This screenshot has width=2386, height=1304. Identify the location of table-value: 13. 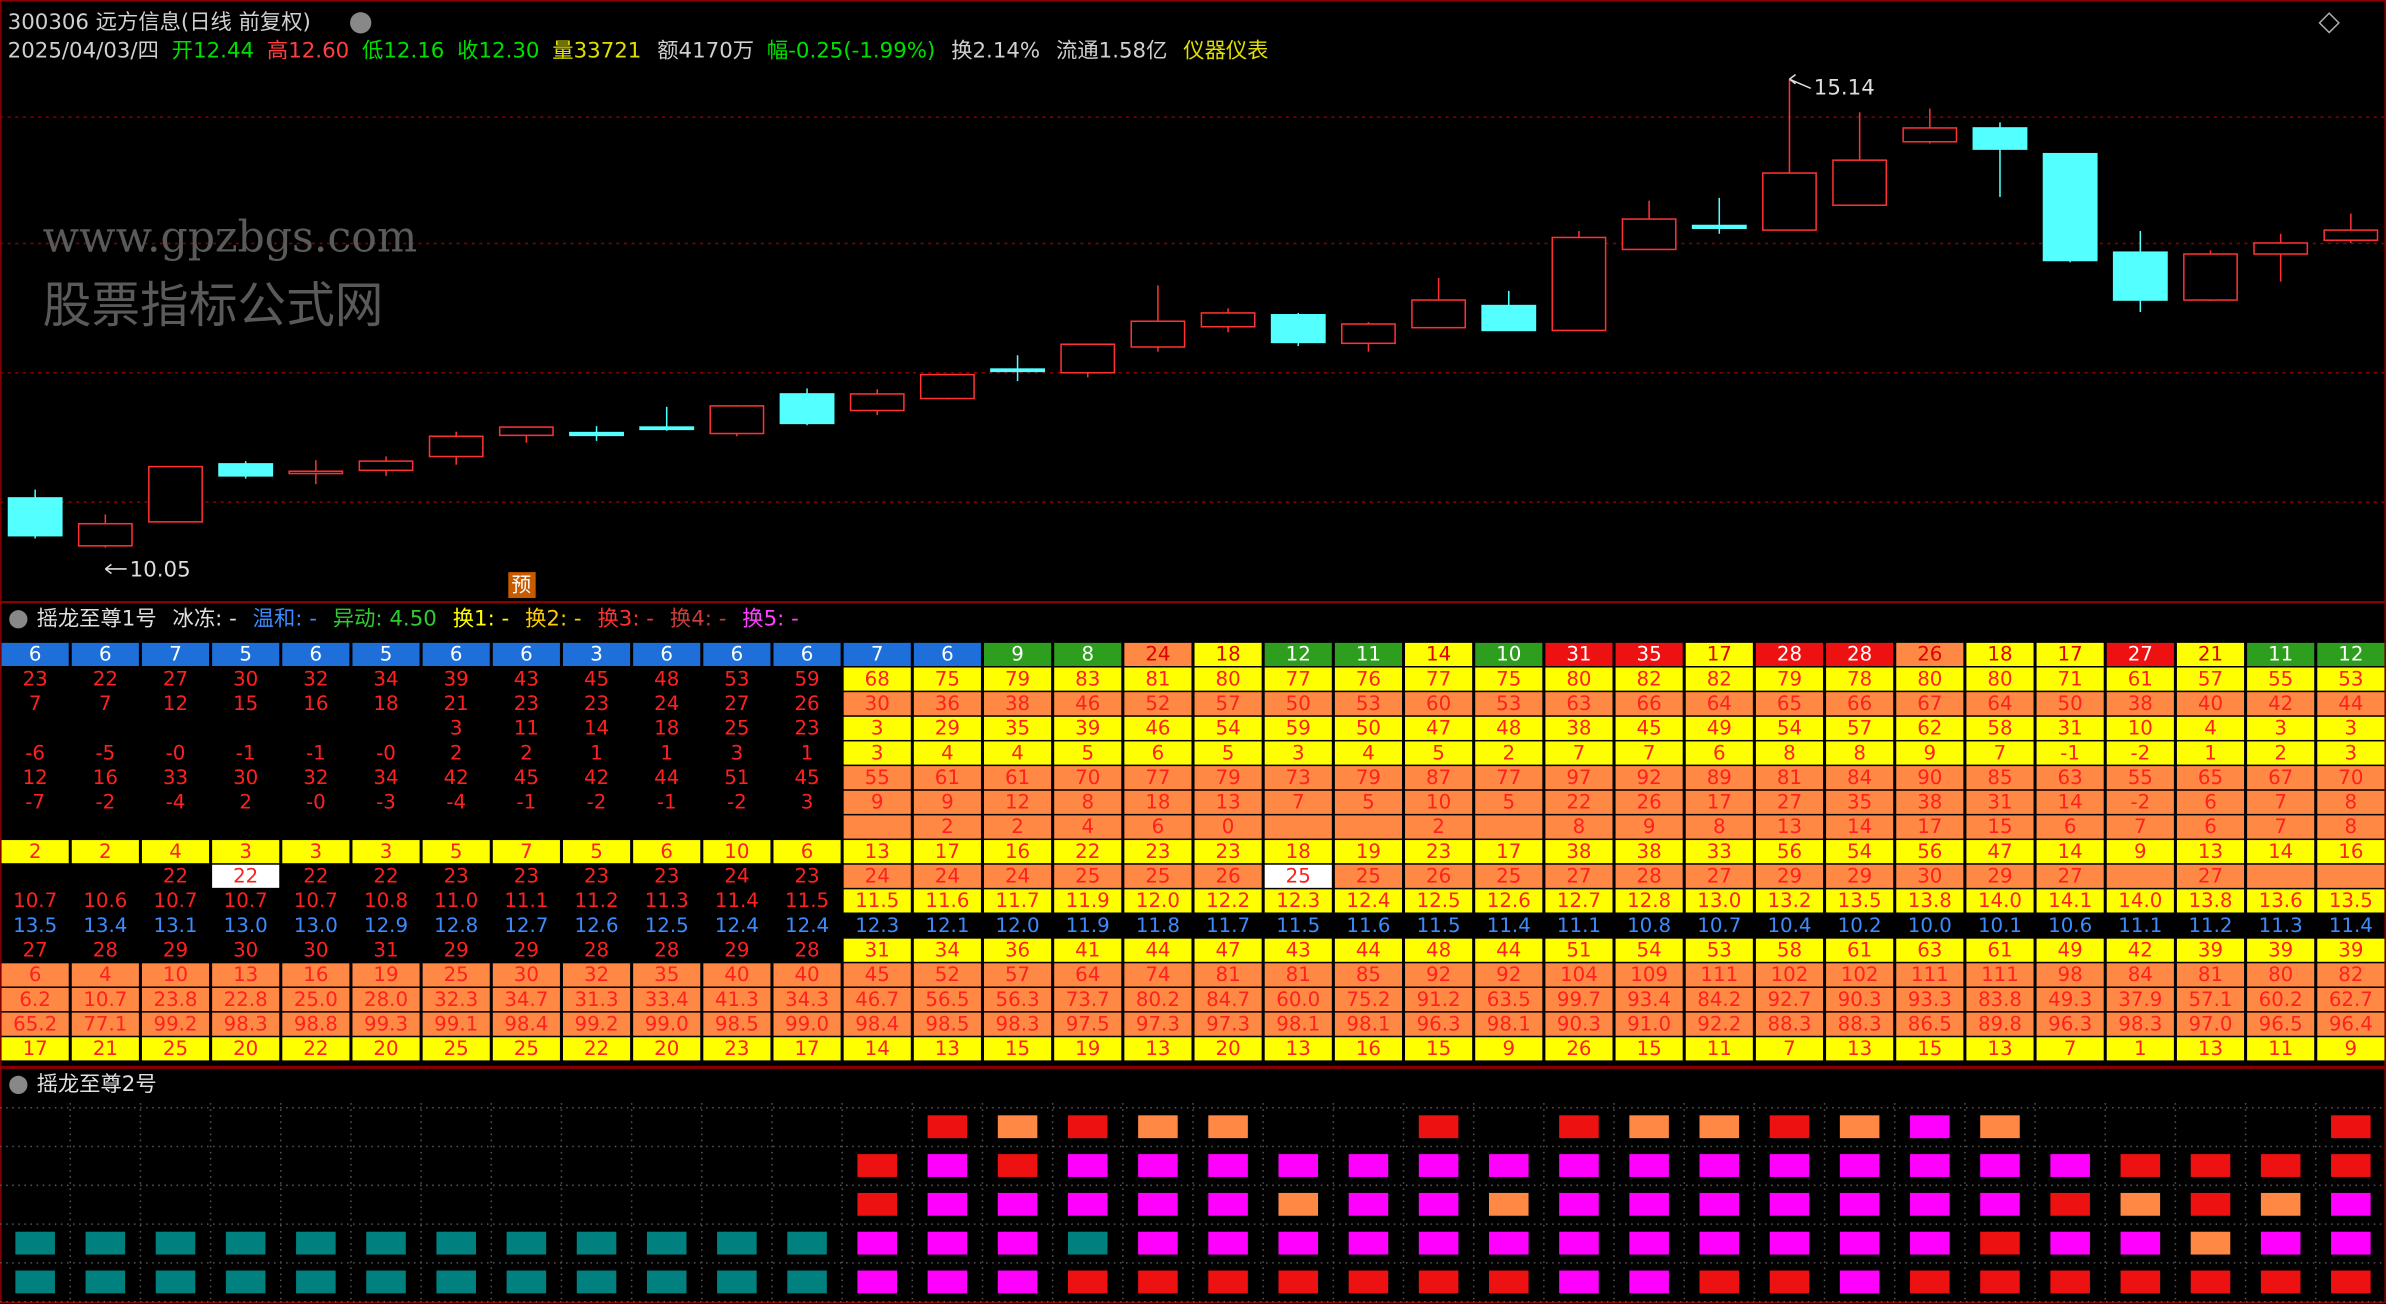
(1859, 1048).